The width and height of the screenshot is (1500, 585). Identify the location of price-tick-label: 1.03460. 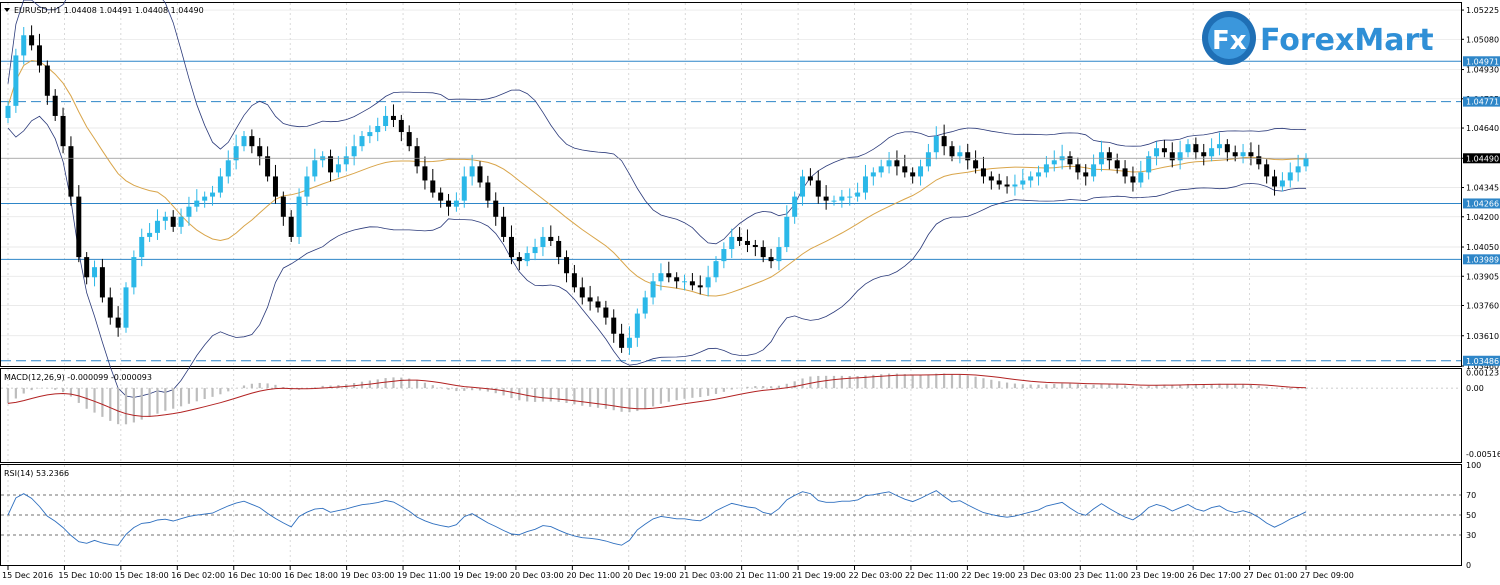
(1482, 366).